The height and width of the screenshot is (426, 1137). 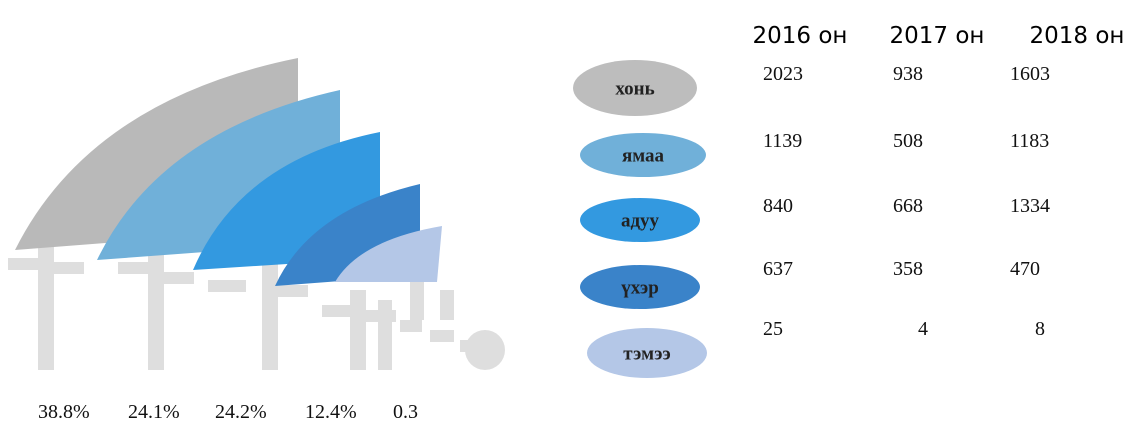 I want to click on column-header: 2018 он, so click(x=1077, y=36).